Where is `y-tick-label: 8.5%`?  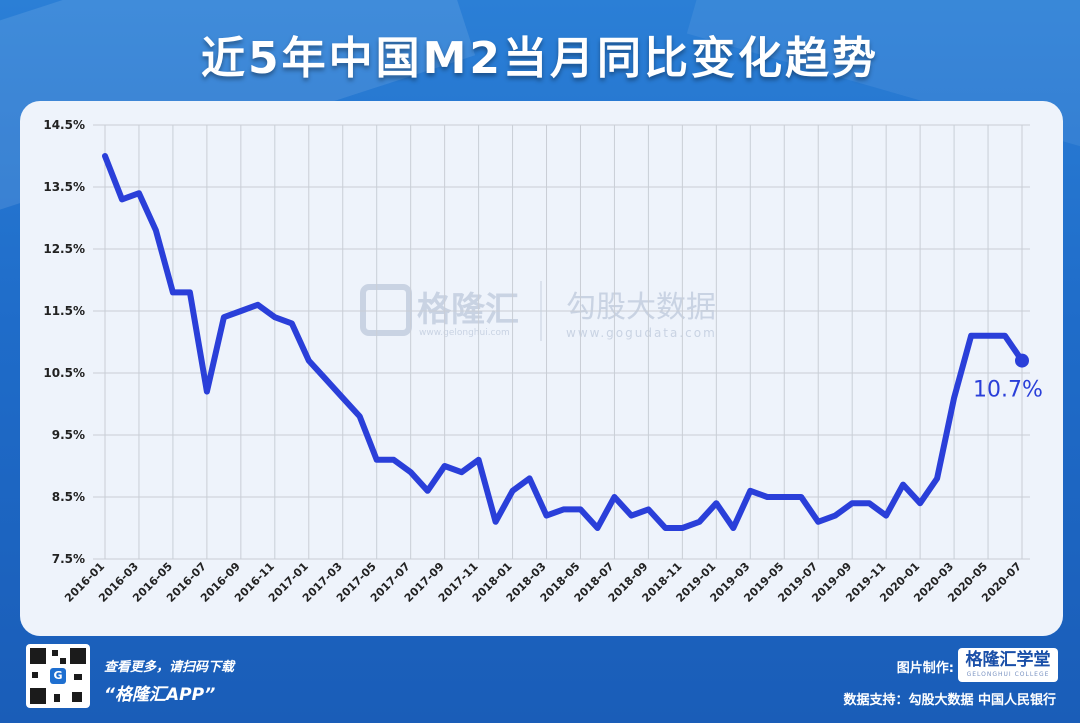
y-tick-label: 8.5% is located at coordinates (68, 497).